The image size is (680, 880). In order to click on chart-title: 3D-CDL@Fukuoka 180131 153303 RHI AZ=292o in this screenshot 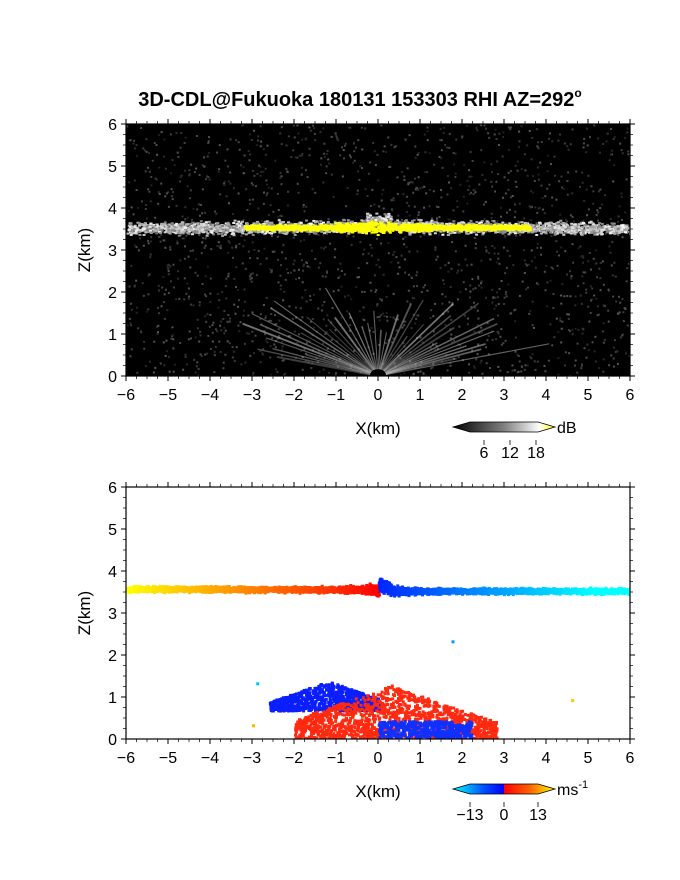, I will do `click(360, 98)`.